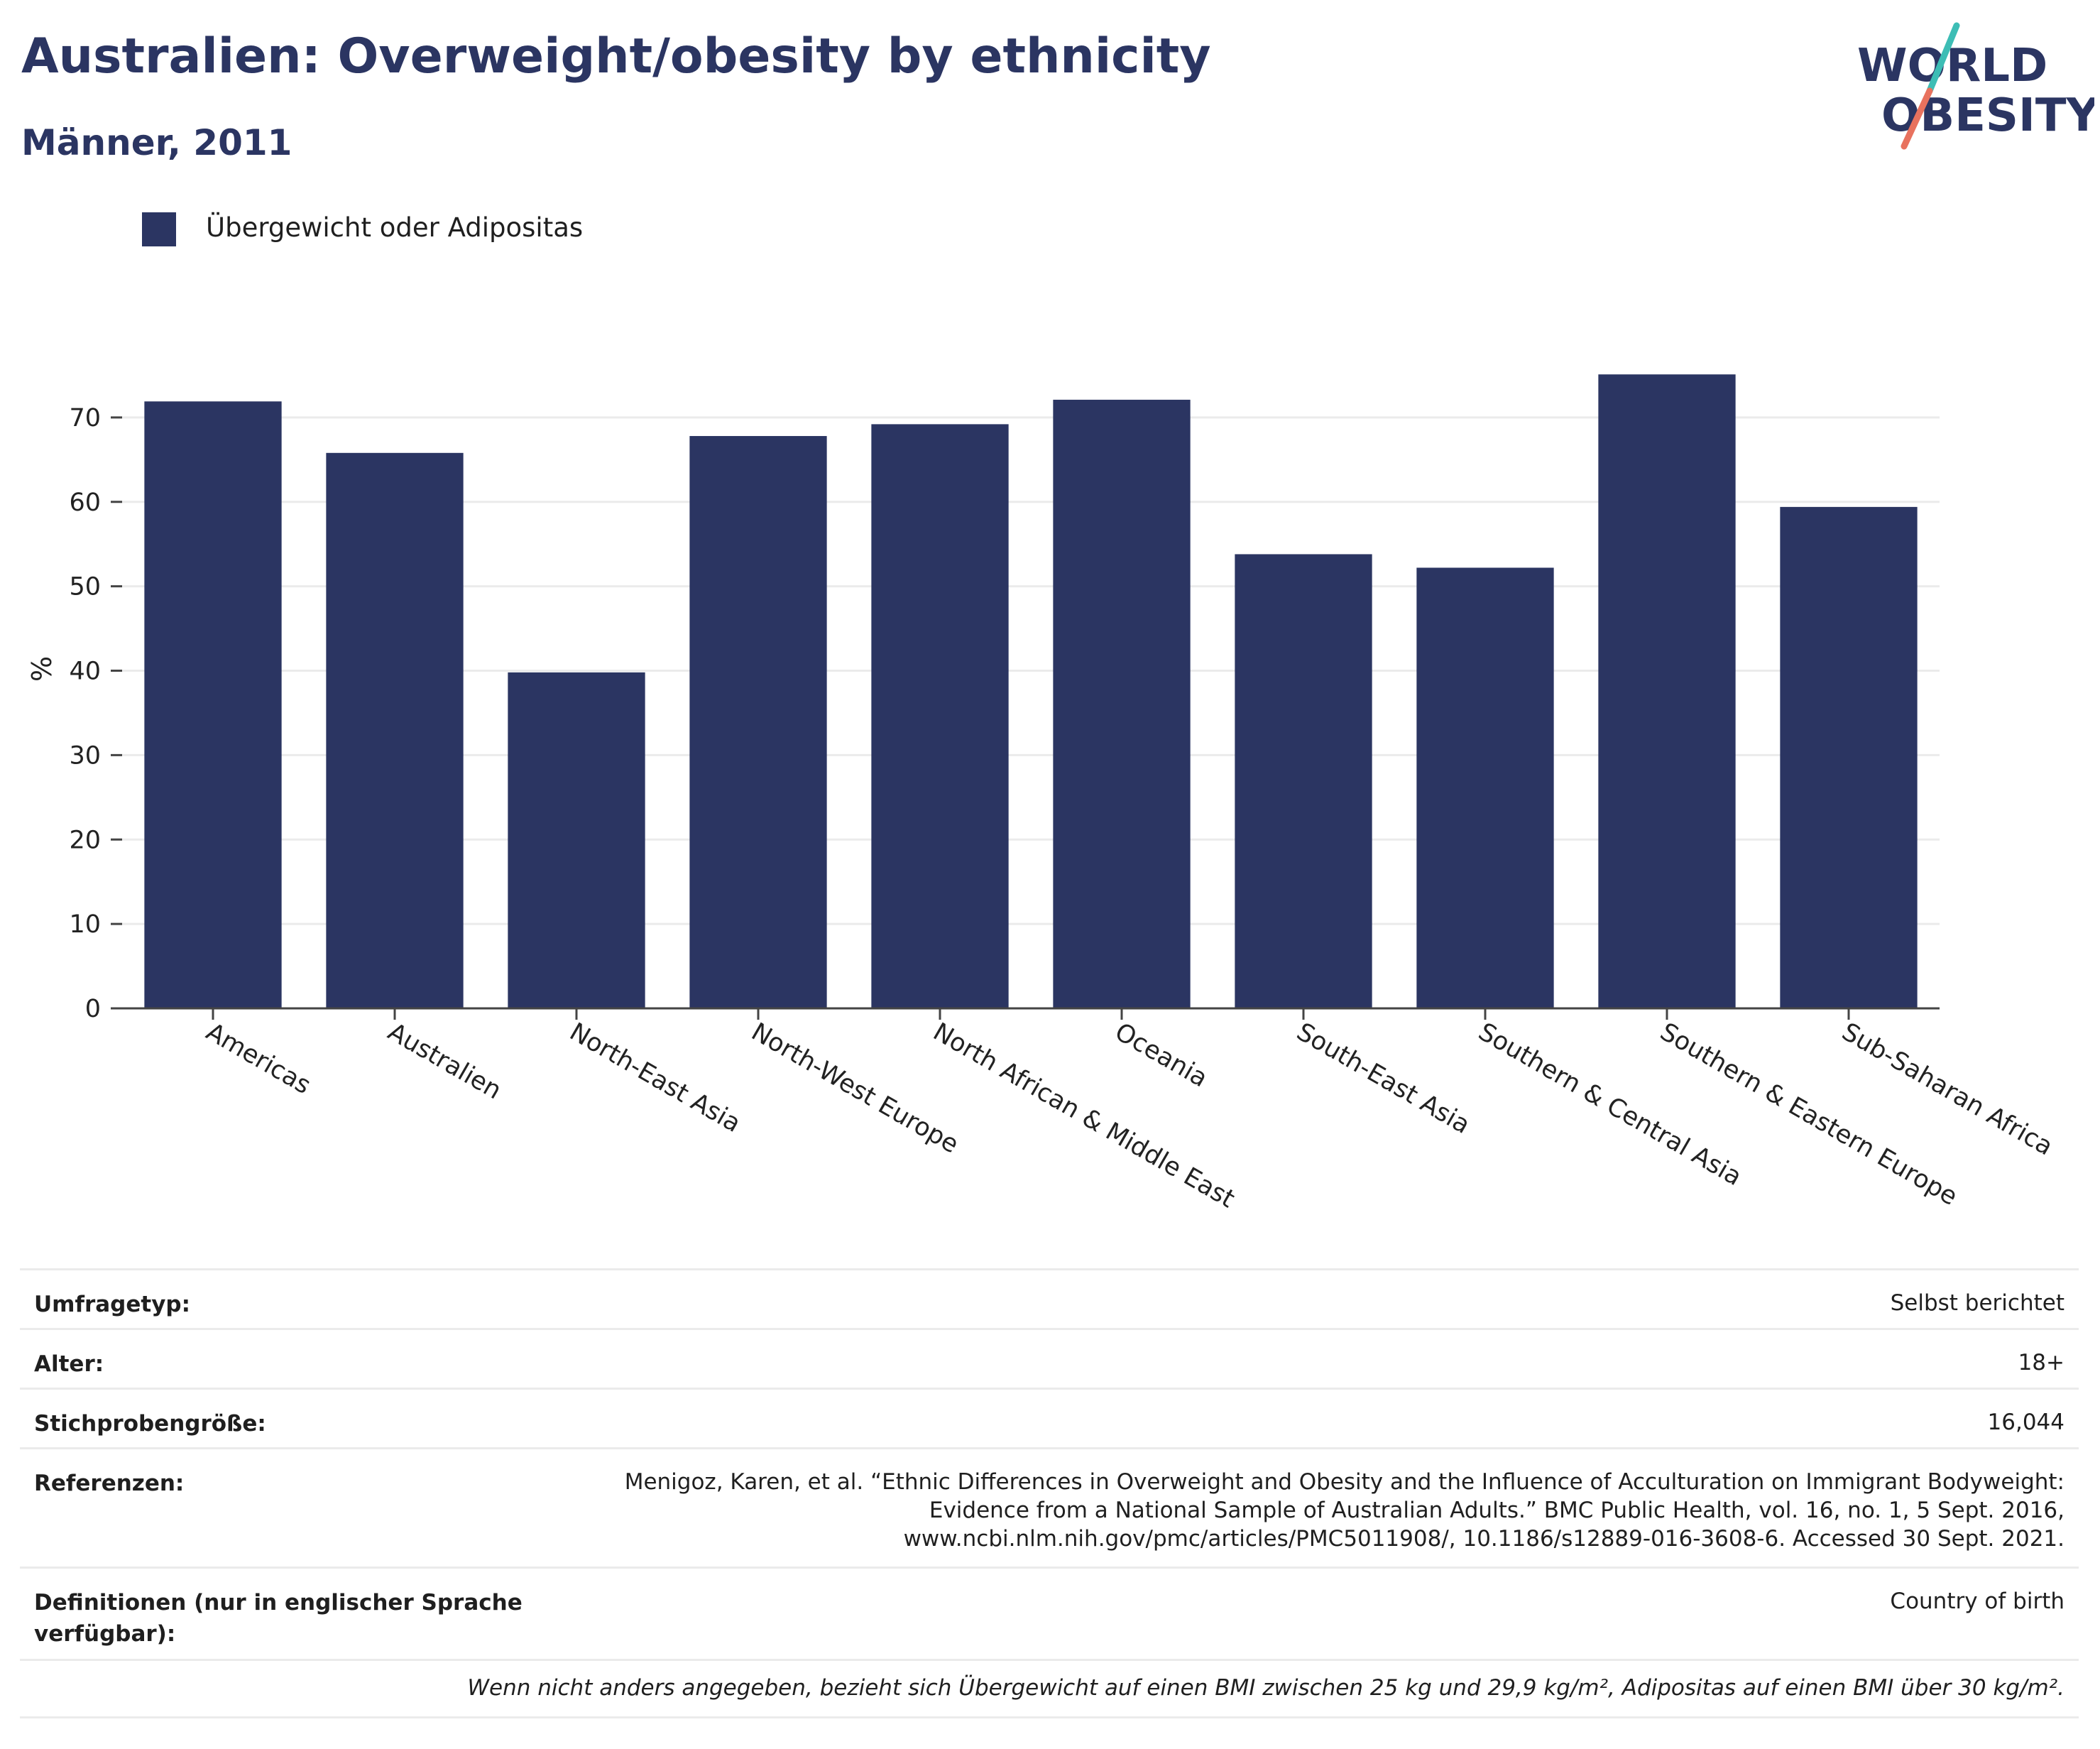  What do you see at coordinates (1977, 1303) in the screenshot?
I see `info-value: Selbst berichtet` at bounding box center [1977, 1303].